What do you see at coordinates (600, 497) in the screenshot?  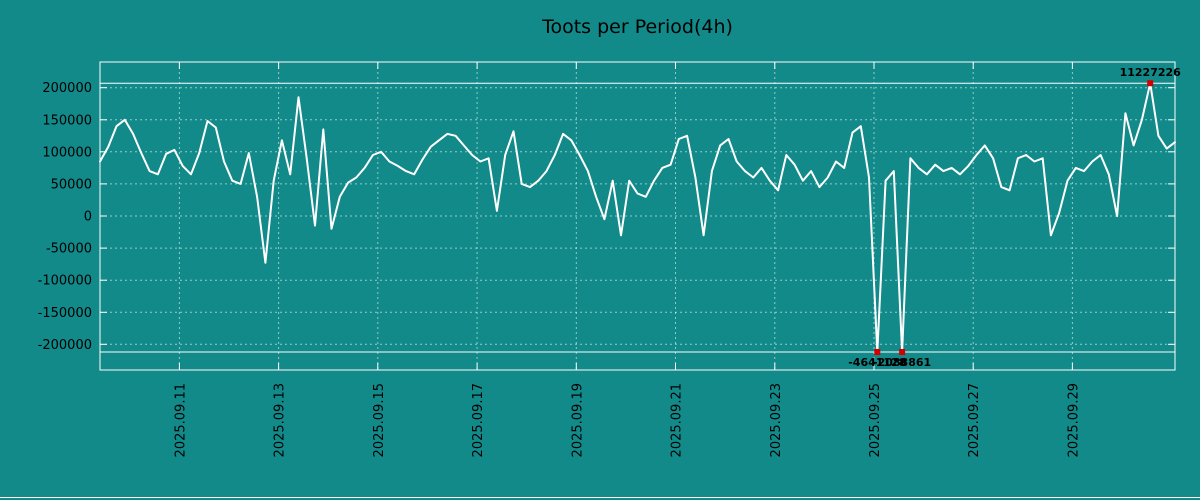 I see `page-bottom-border` at bounding box center [600, 497].